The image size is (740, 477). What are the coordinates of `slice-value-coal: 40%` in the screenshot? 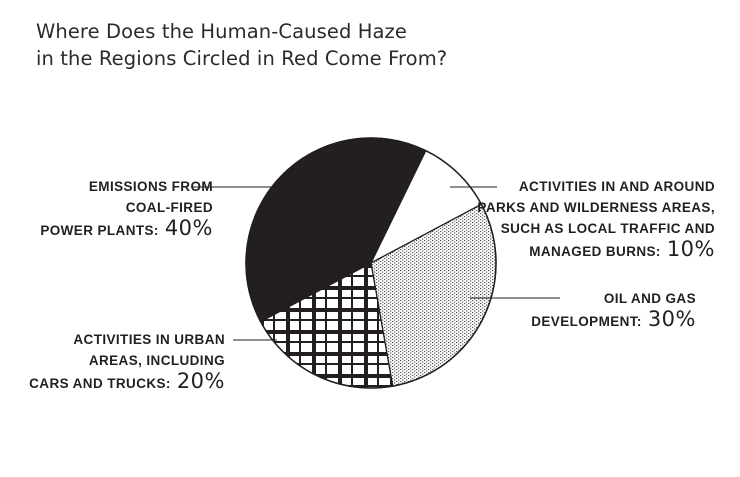 It's located at (188, 228).